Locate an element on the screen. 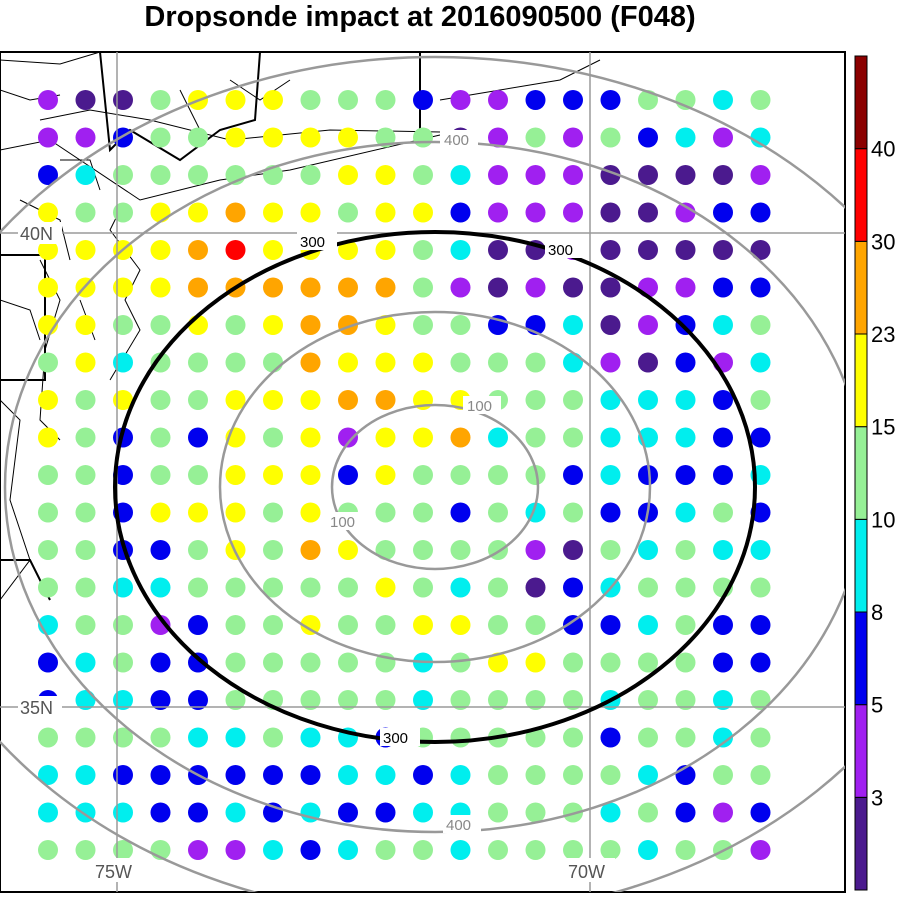 Image resolution: width=898 pixels, height=900 pixels. contour-label-400: 400 is located at coordinates (458, 825).